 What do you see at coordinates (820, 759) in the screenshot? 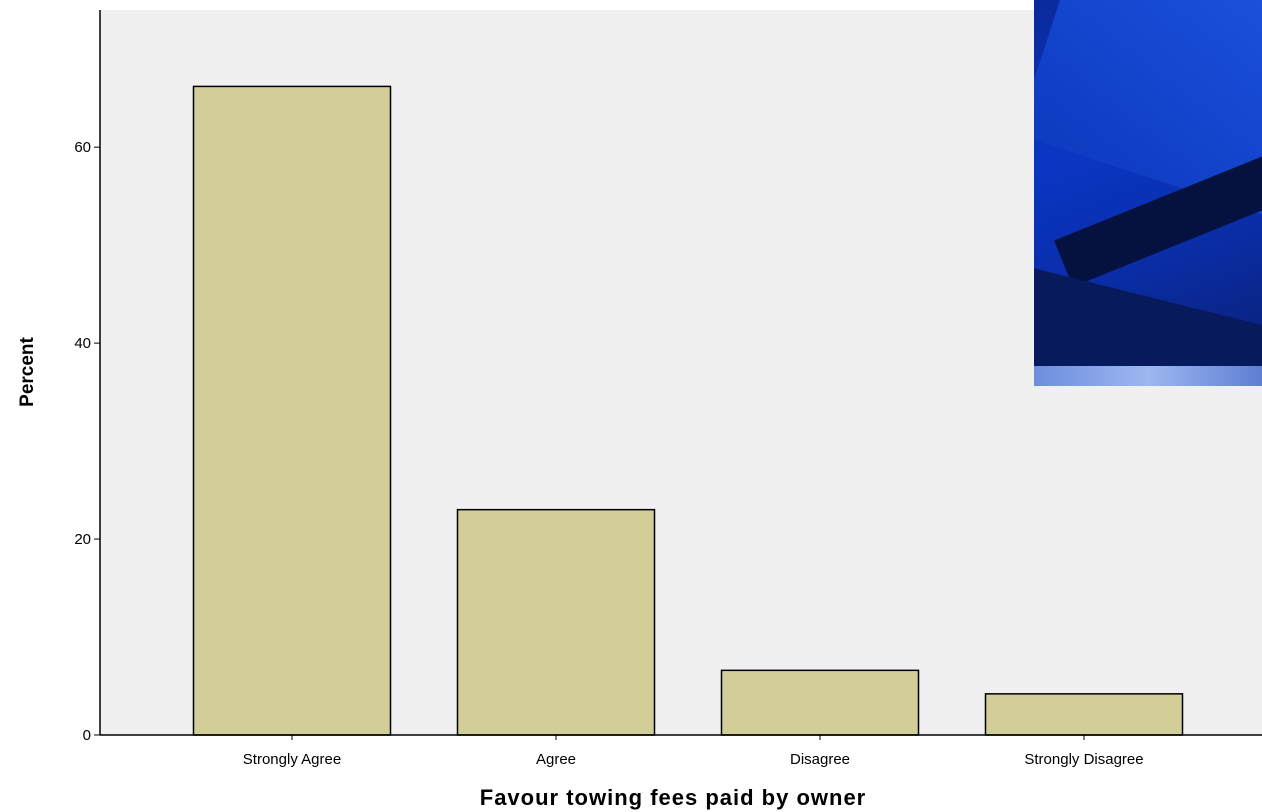
I see `x-tick-label: Disagree` at bounding box center [820, 759].